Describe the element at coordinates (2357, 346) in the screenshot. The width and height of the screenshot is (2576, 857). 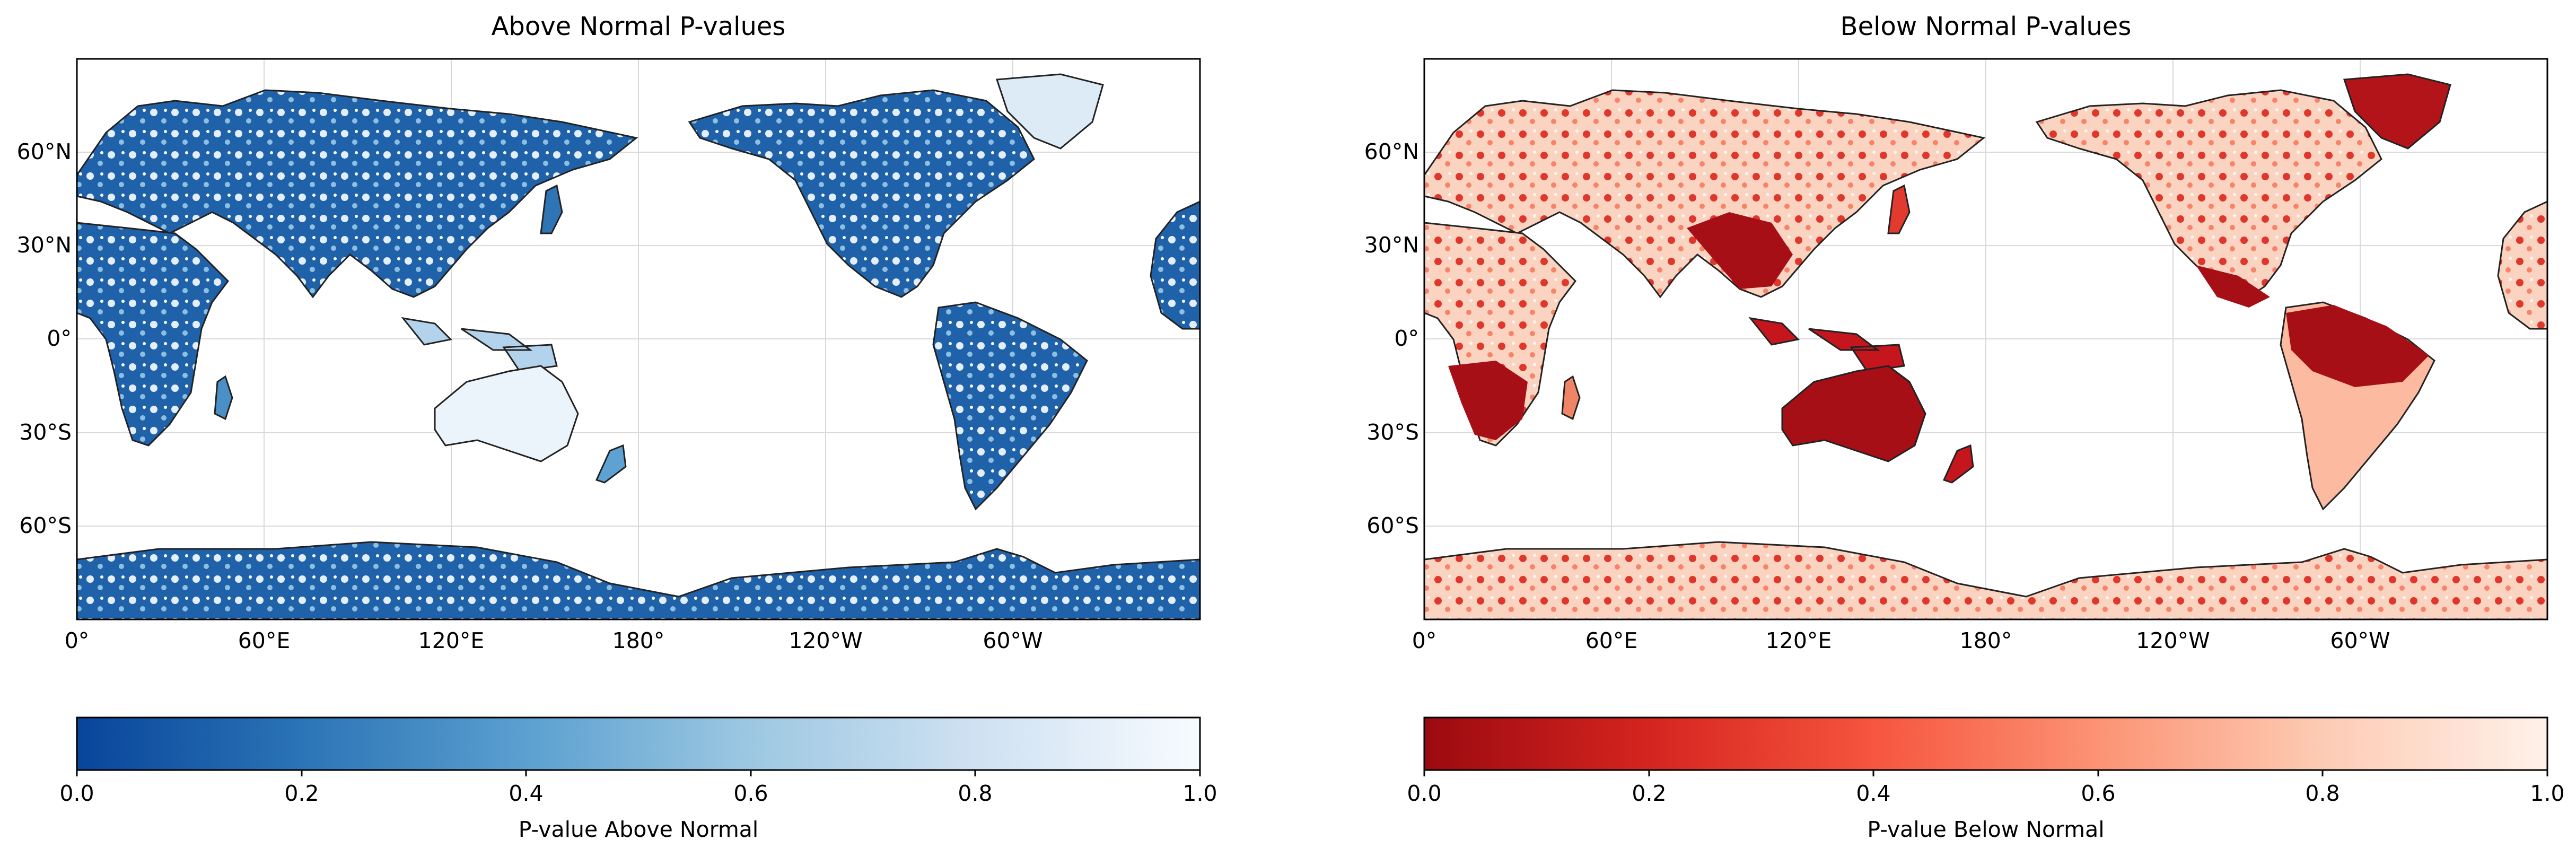
I see `amazon-hotspot` at that location.